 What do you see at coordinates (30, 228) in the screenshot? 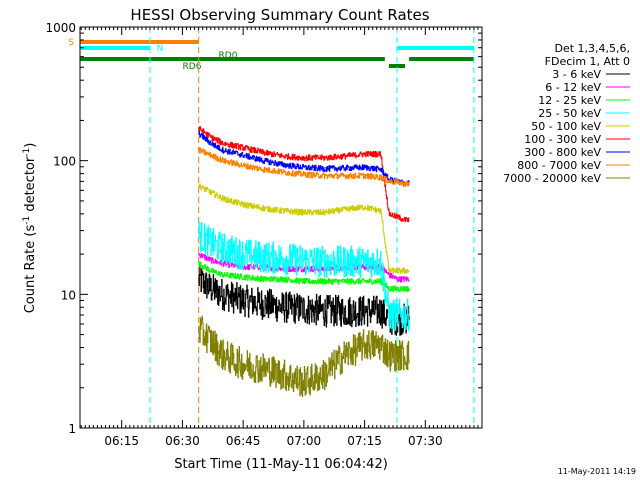
I see `y-axis-label: Count Rate (s-1 detector-1)` at bounding box center [30, 228].